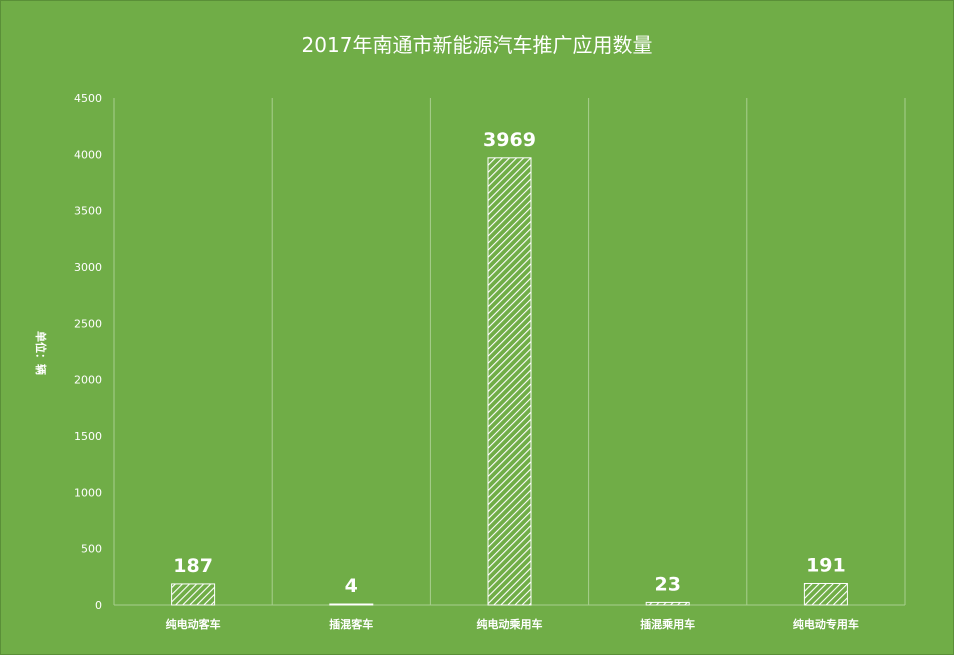 The width and height of the screenshot is (954, 655). What do you see at coordinates (88, 436) in the screenshot?
I see `y-tick-label: 1500` at bounding box center [88, 436].